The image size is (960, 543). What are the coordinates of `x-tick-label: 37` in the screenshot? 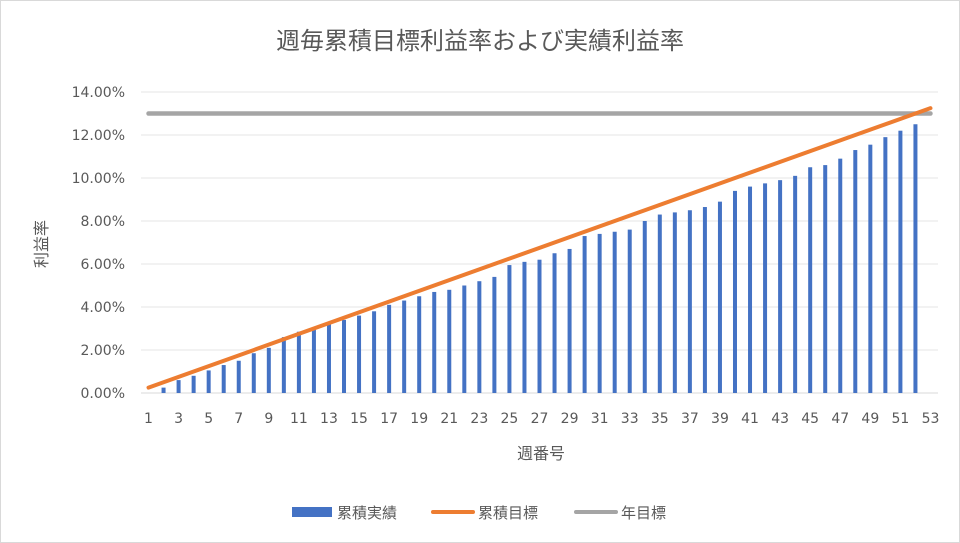 It's located at (690, 419).